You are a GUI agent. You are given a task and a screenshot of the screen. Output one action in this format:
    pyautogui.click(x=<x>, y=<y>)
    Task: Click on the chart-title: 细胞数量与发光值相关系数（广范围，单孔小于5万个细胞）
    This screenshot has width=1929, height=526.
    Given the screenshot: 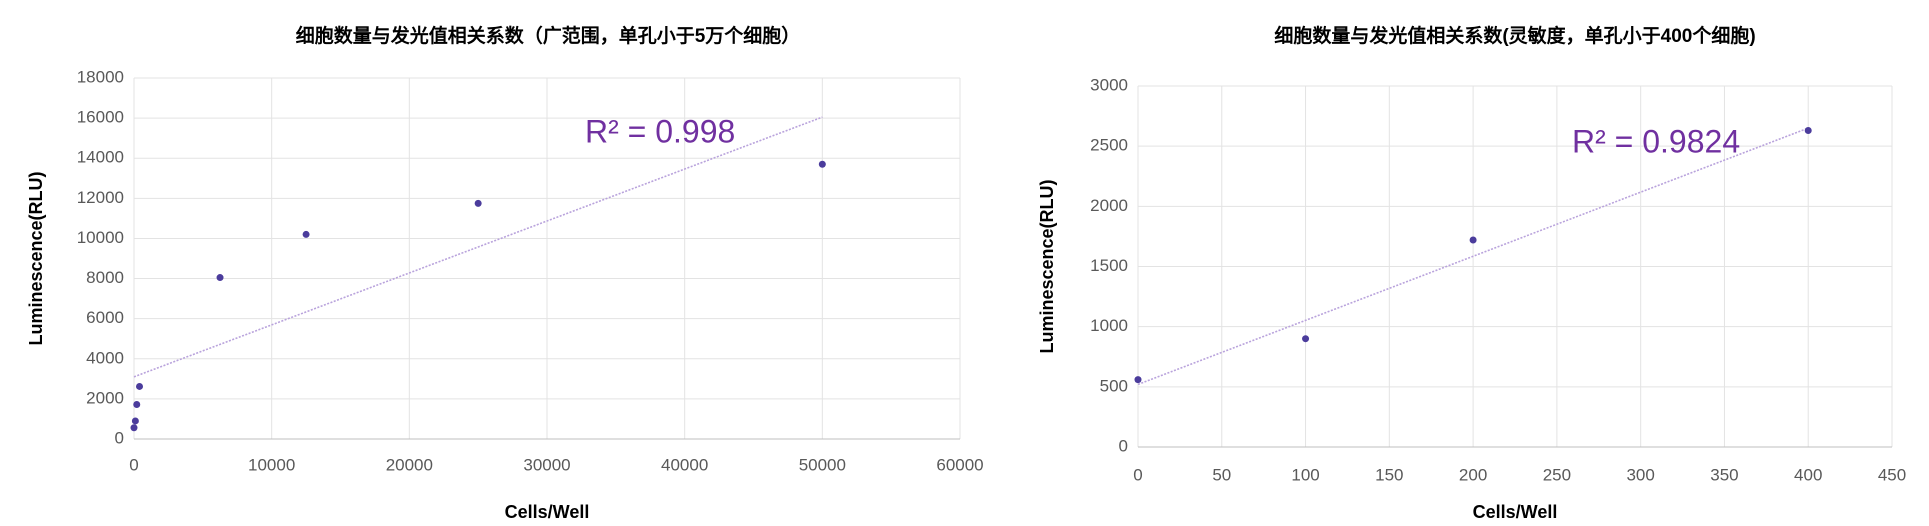 What is the action you would take?
    pyautogui.click(x=548, y=35)
    